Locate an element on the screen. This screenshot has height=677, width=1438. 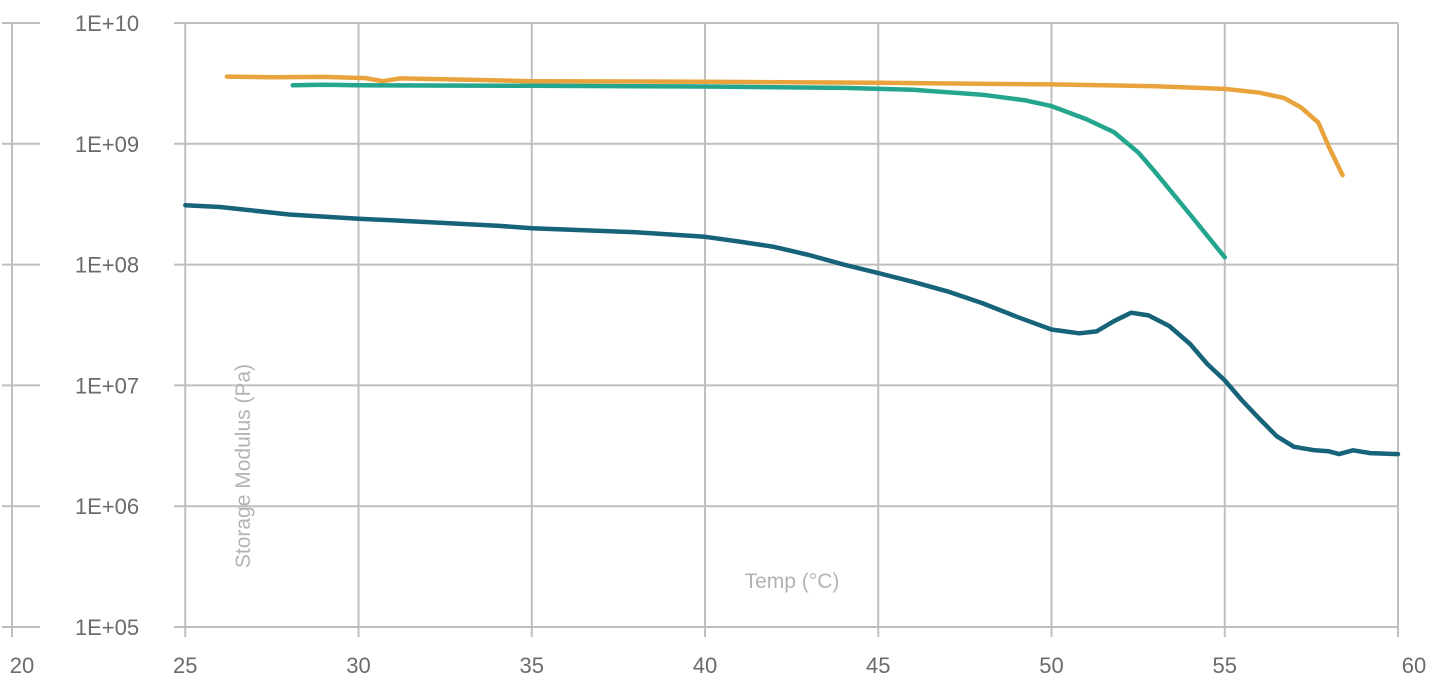
y-axis-ticks: 1E+05 1E+06 1E+07 1E+08 1E+09 1E+10 is located at coordinates (107, 325).